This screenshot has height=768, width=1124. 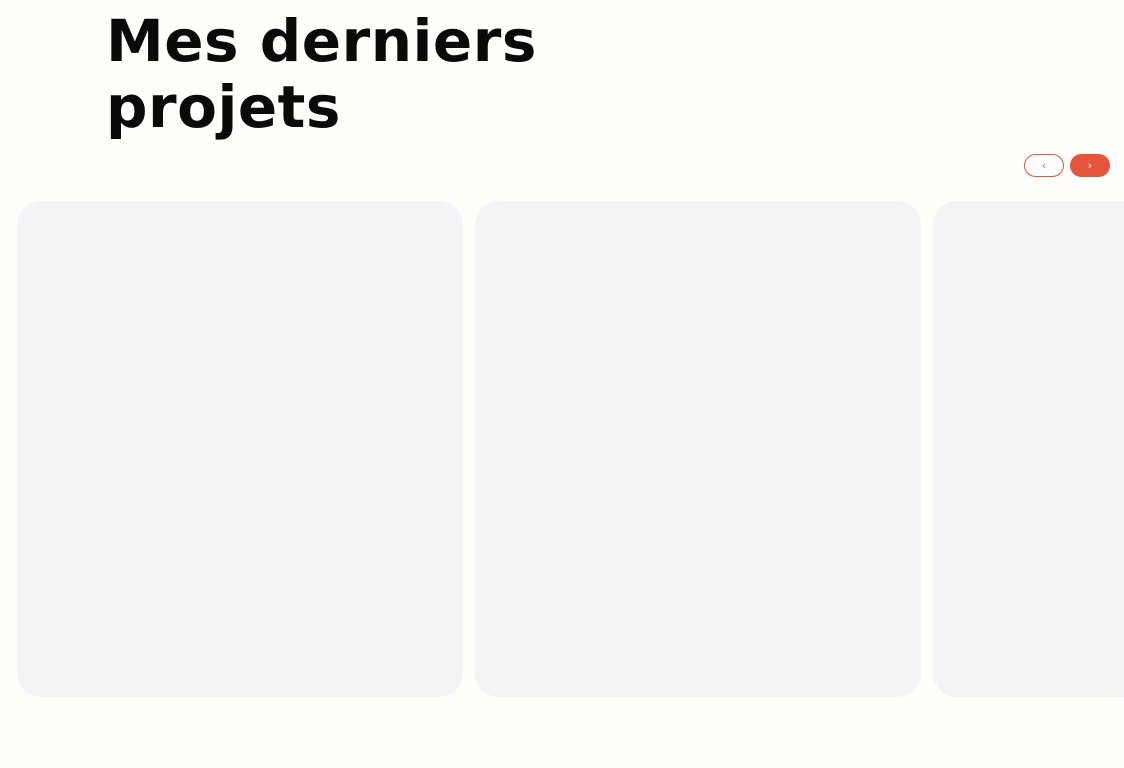 I want to click on chevron-right-icon: ›, so click(x=1090, y=165).